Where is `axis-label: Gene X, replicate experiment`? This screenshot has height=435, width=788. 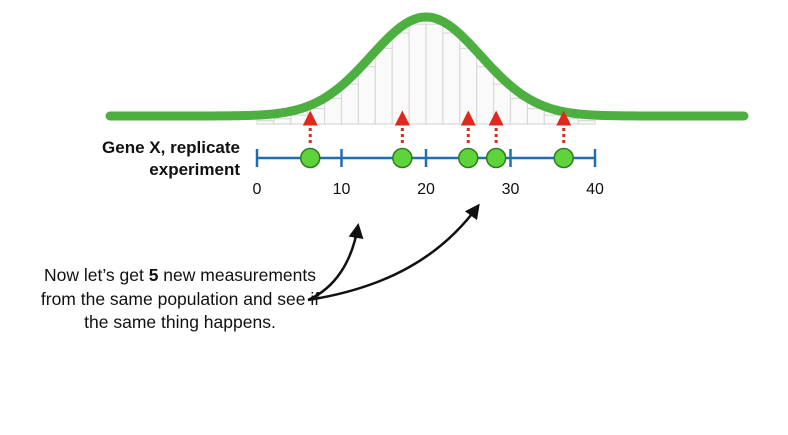 axis-label: Gene X, replicate experiment is located at coordinates (130, 159).